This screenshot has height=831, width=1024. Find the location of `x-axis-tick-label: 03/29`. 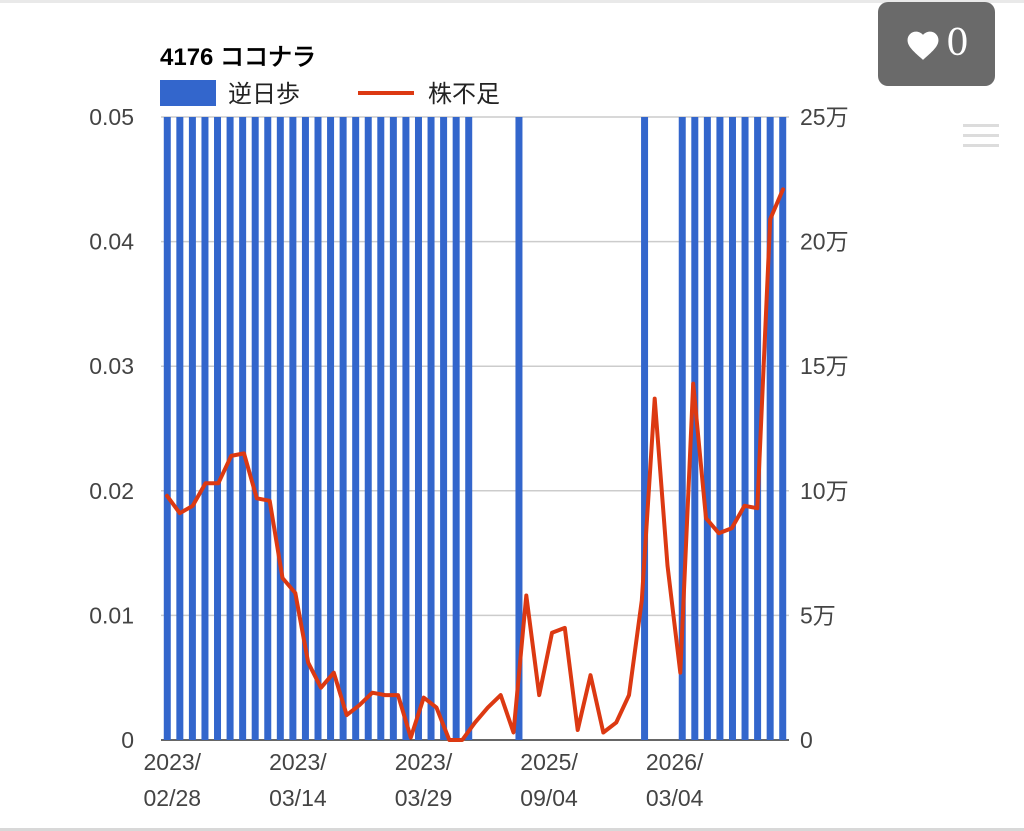

x-axis-tick-label: 03/29 is located at coordinates (424, 798).